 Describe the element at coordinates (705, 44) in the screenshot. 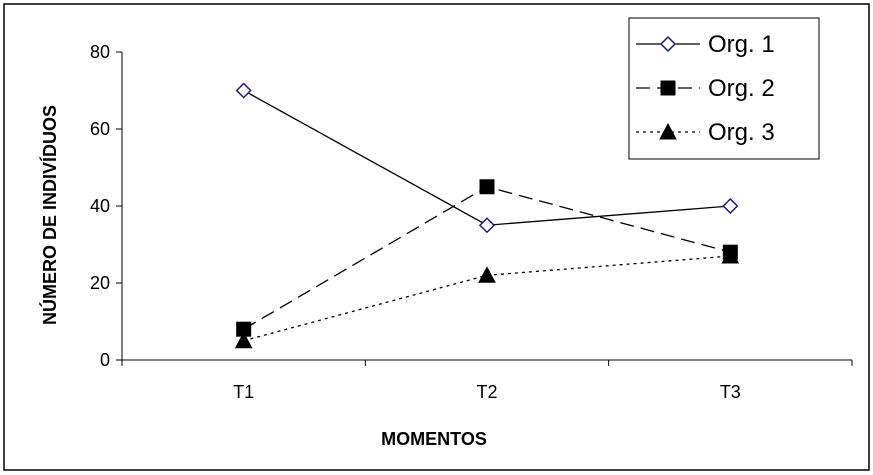

I see `legend-entry-1: Org. 1` at that location.